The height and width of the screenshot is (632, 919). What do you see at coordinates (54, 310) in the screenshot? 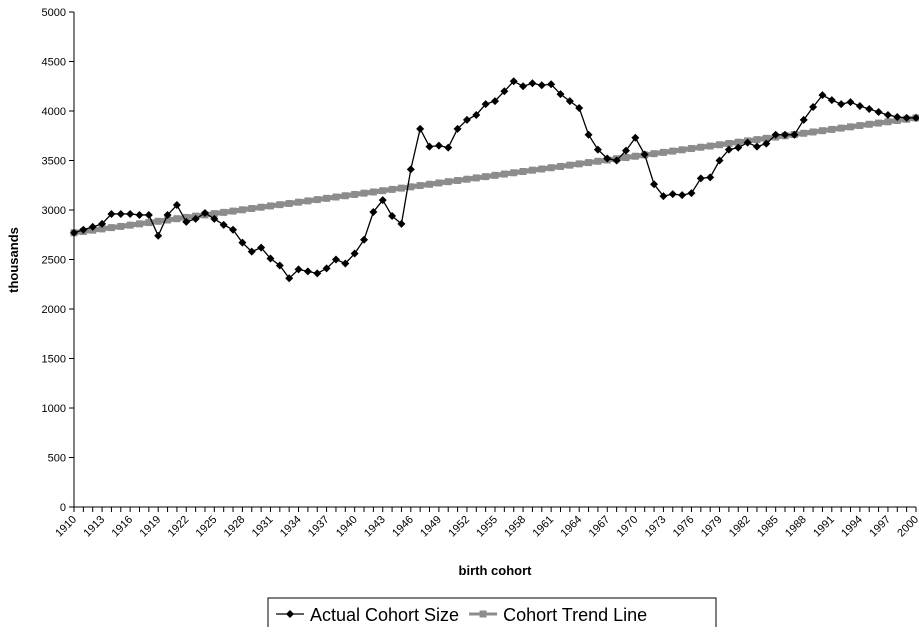
I see `y-tick-label: 2000` at bounding box center [54, 310].